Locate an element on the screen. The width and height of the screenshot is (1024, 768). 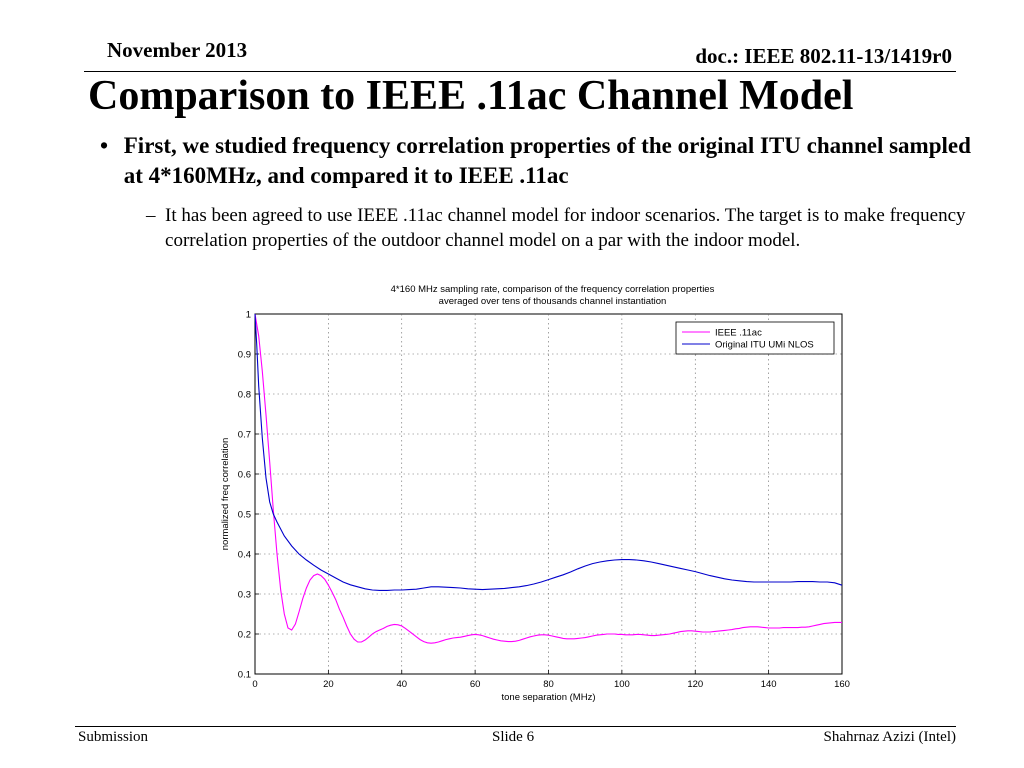
y-tick-label: 0.7 is located at coordinates (244, 435).